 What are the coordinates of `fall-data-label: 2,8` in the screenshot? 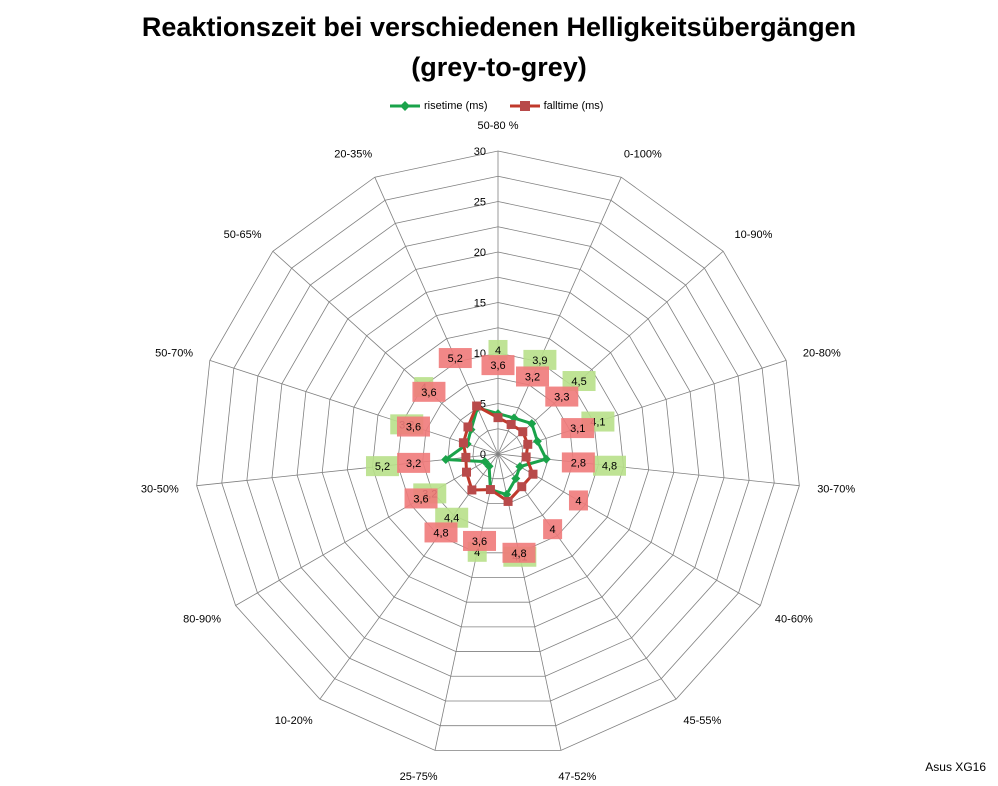 It's located at (578, 463).